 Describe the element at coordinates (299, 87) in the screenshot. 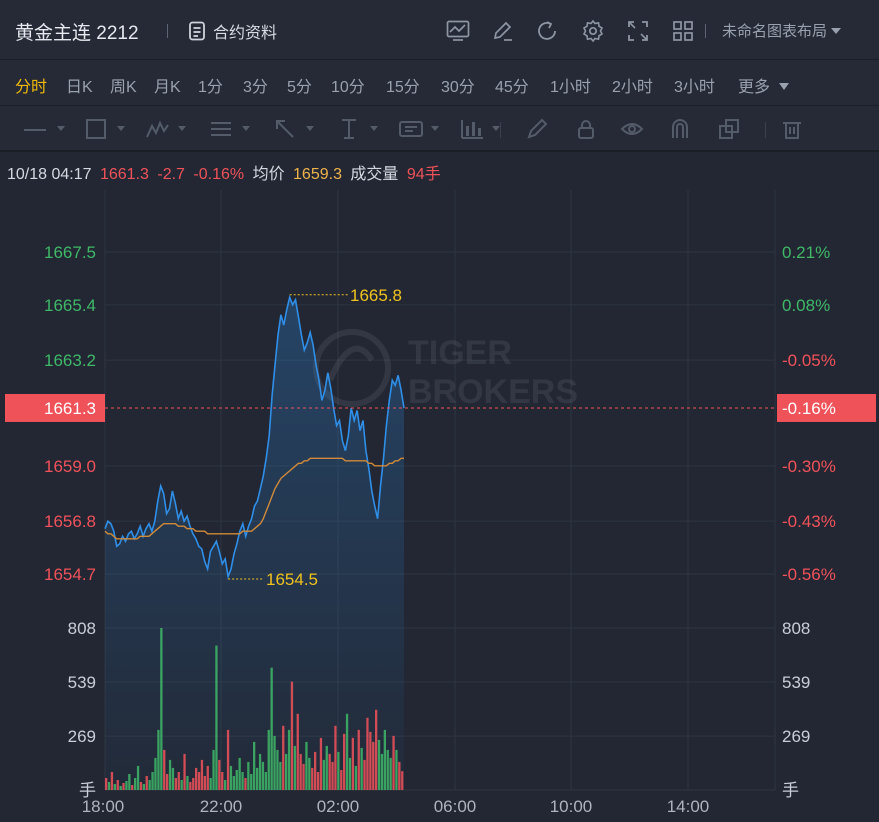

I see `period-tab-6: 5分` at that location.